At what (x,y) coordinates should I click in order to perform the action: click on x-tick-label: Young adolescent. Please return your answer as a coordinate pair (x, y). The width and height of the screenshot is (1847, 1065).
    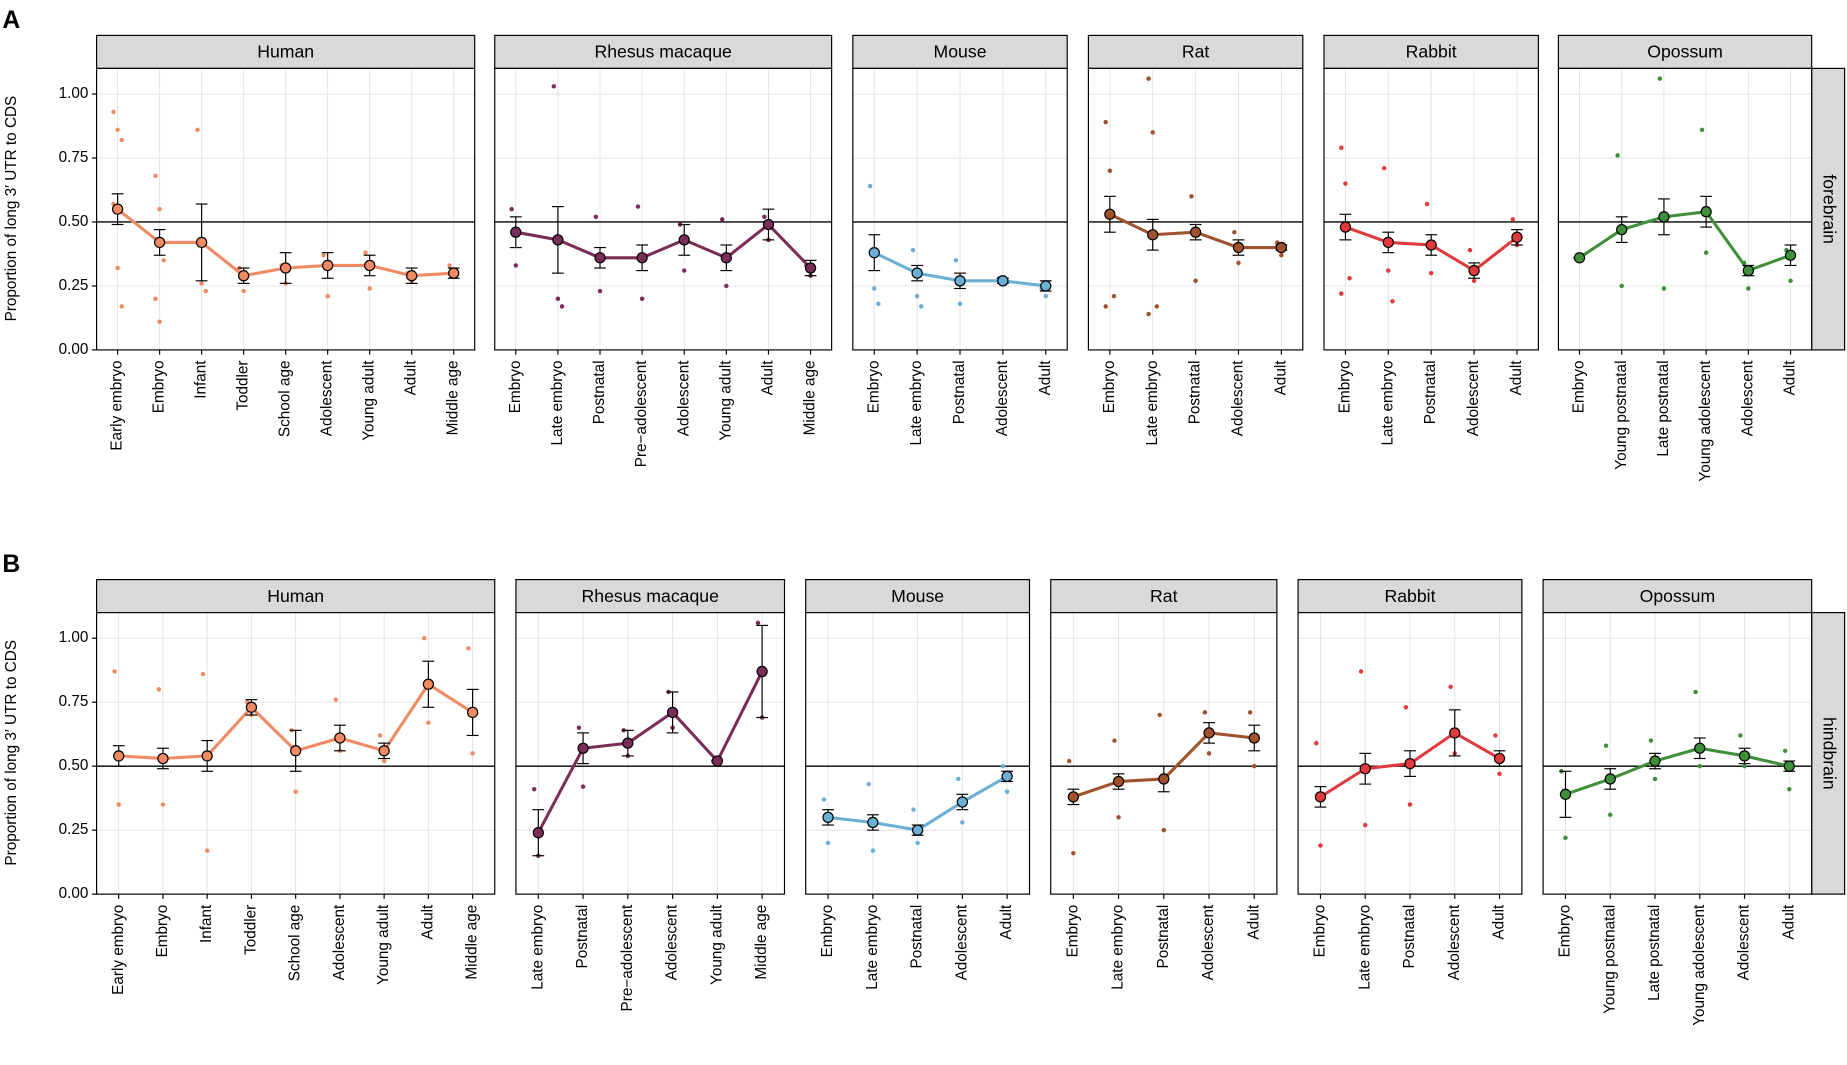
    Looking at the image, I should click on (1705, 421).